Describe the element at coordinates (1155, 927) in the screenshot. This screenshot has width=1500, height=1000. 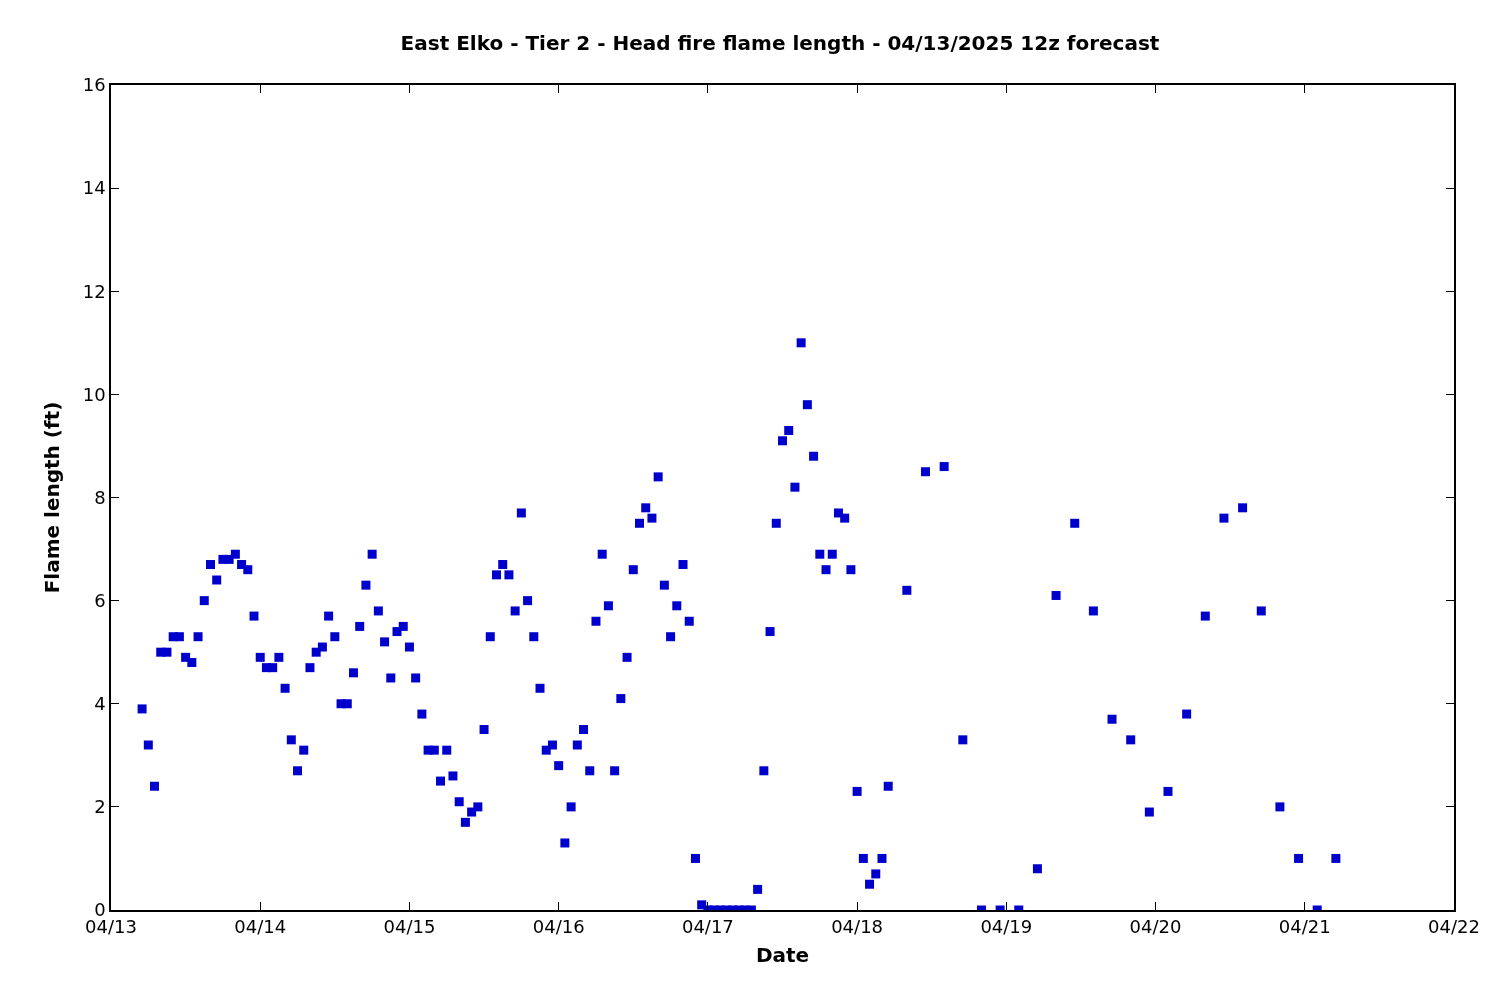
I see `x-tick-label: 04/20` at that location.